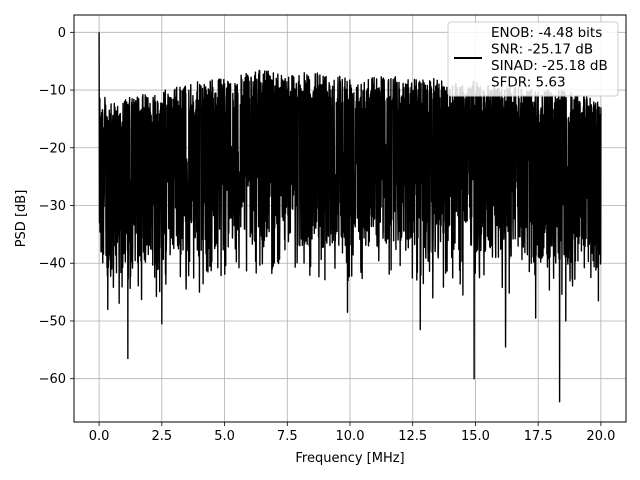 This screenshot has height=480, width=640. What do you see at coordinates (99, 436) in the screenshot?
I see `x-tick-label: 0.0` at bounding box center [99, 436].